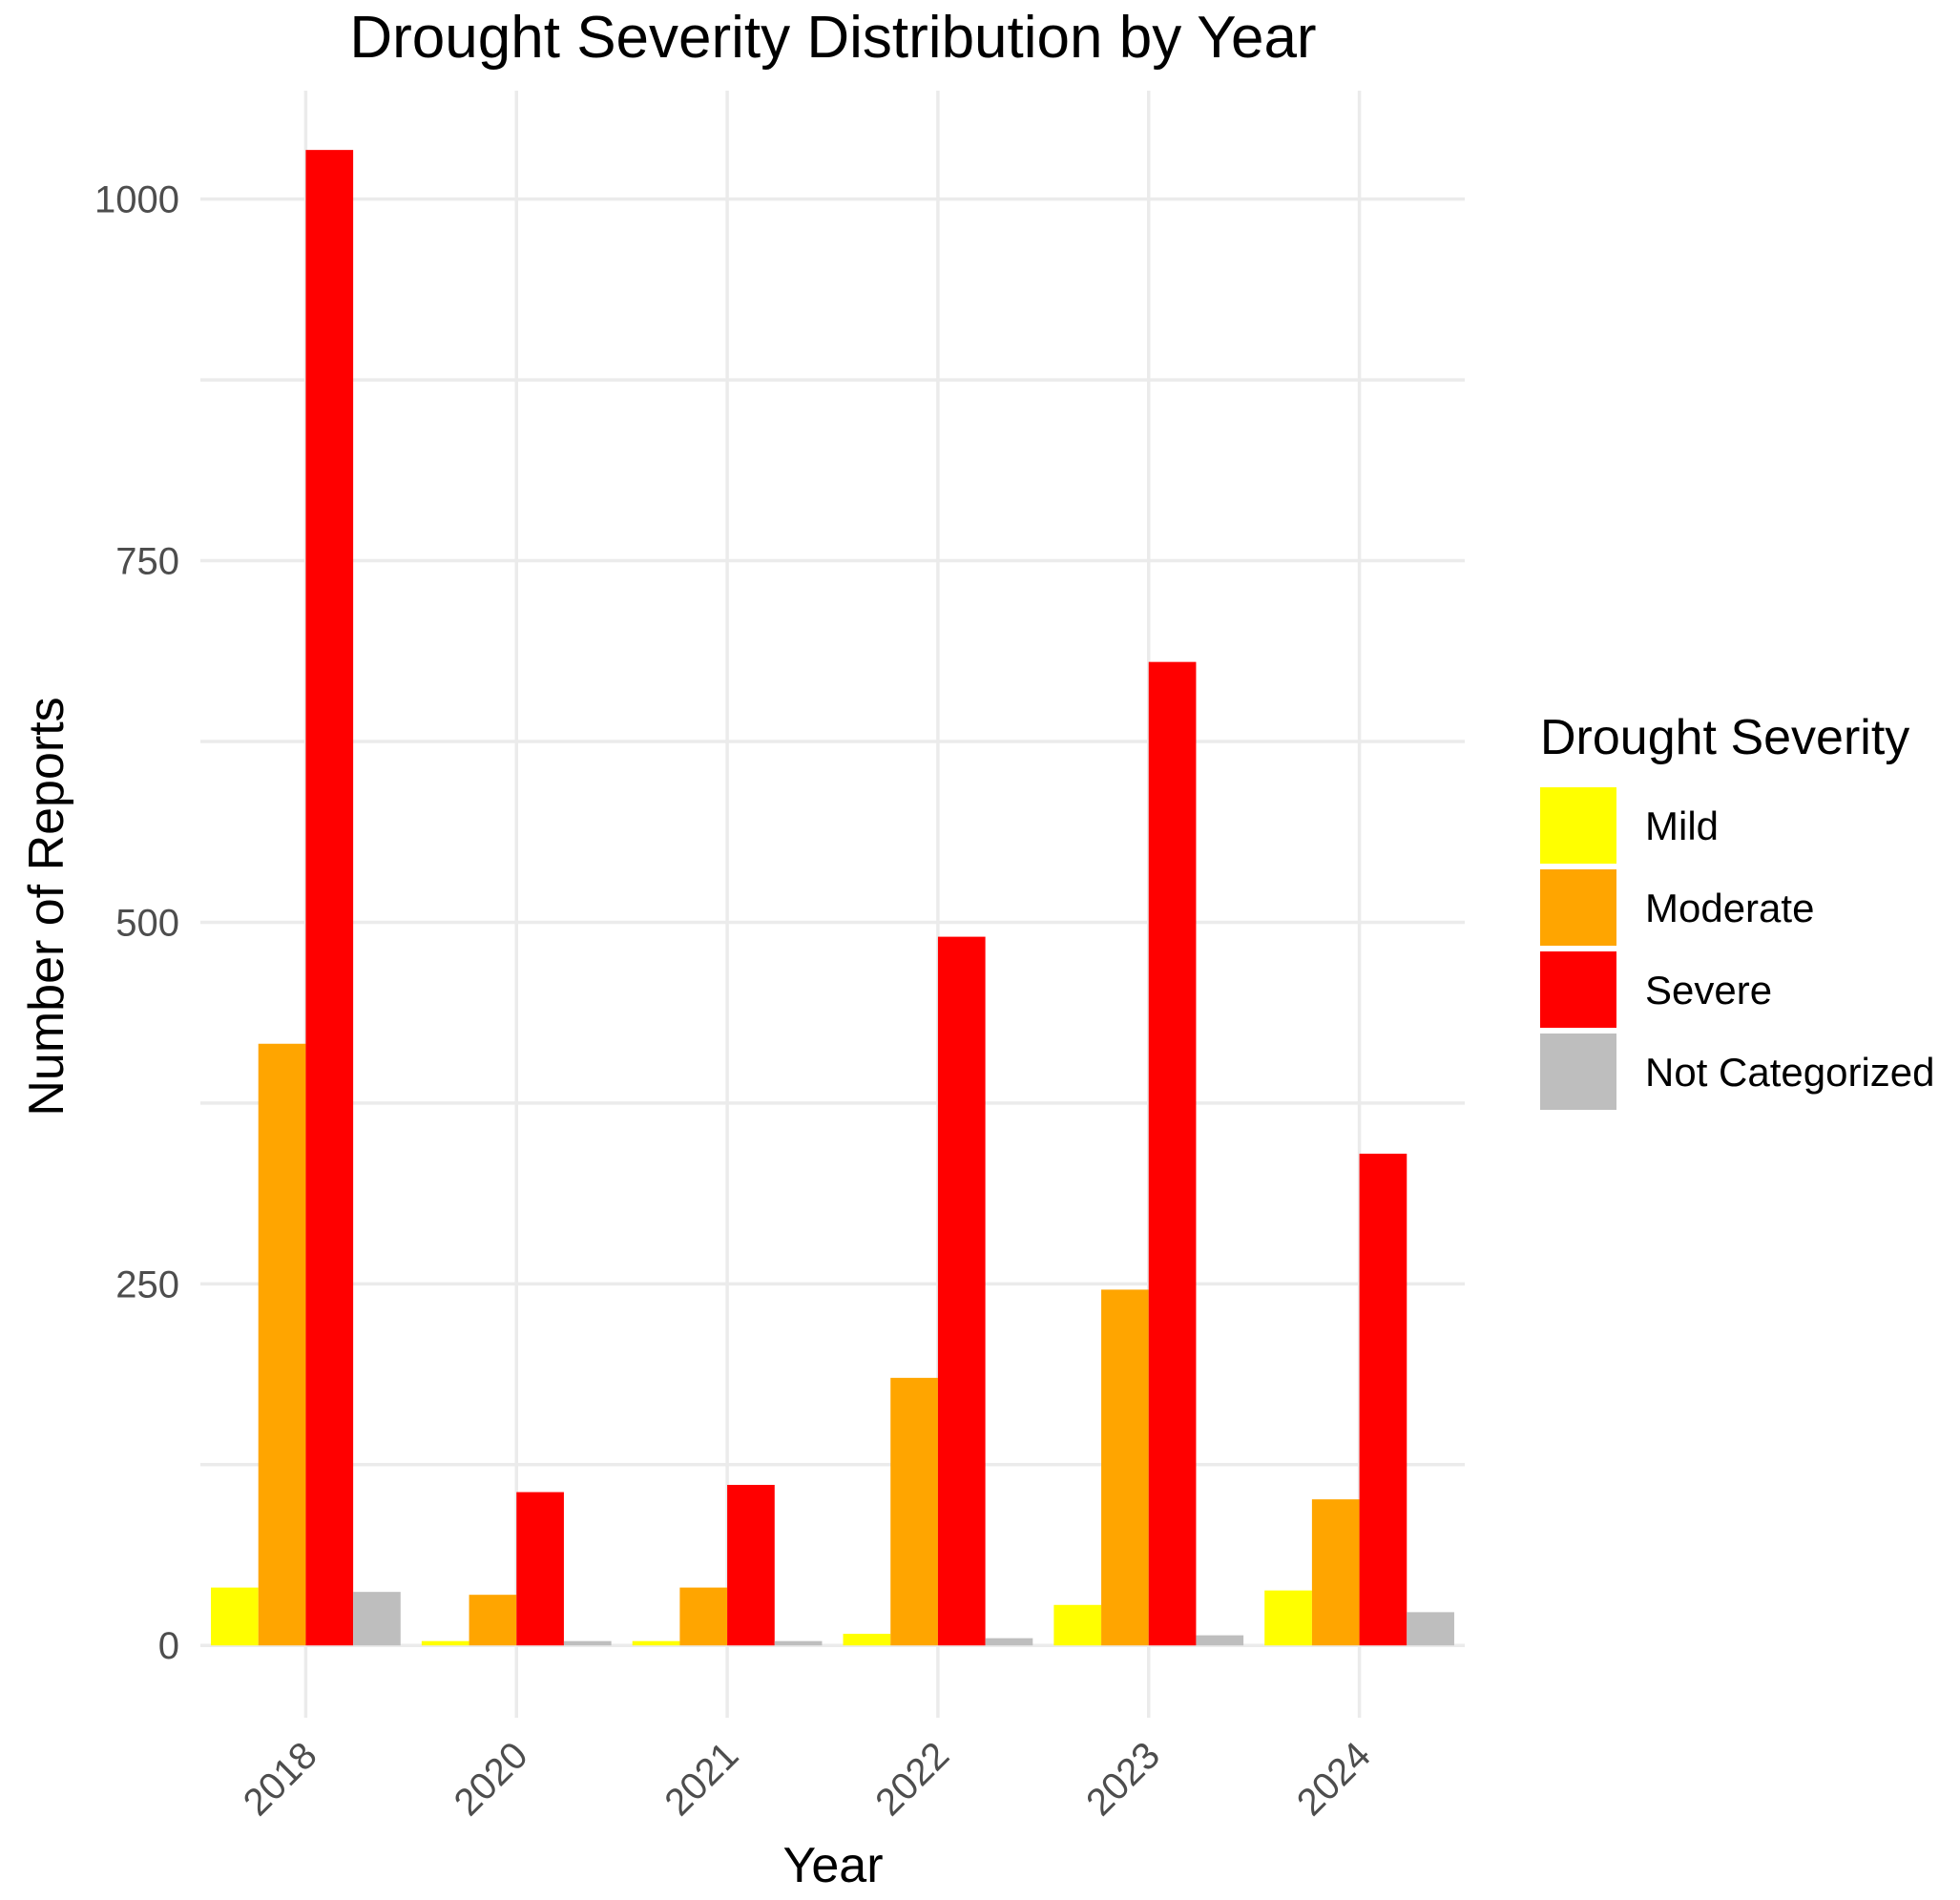 The image size is (1960, 1900). Describe the element at coordinates (1578, 989) in the screenshot. I see `legend-key-severe` at that location.